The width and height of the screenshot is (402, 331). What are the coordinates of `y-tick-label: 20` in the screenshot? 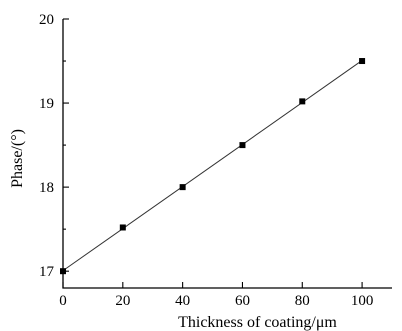 It's located at (46, 20).